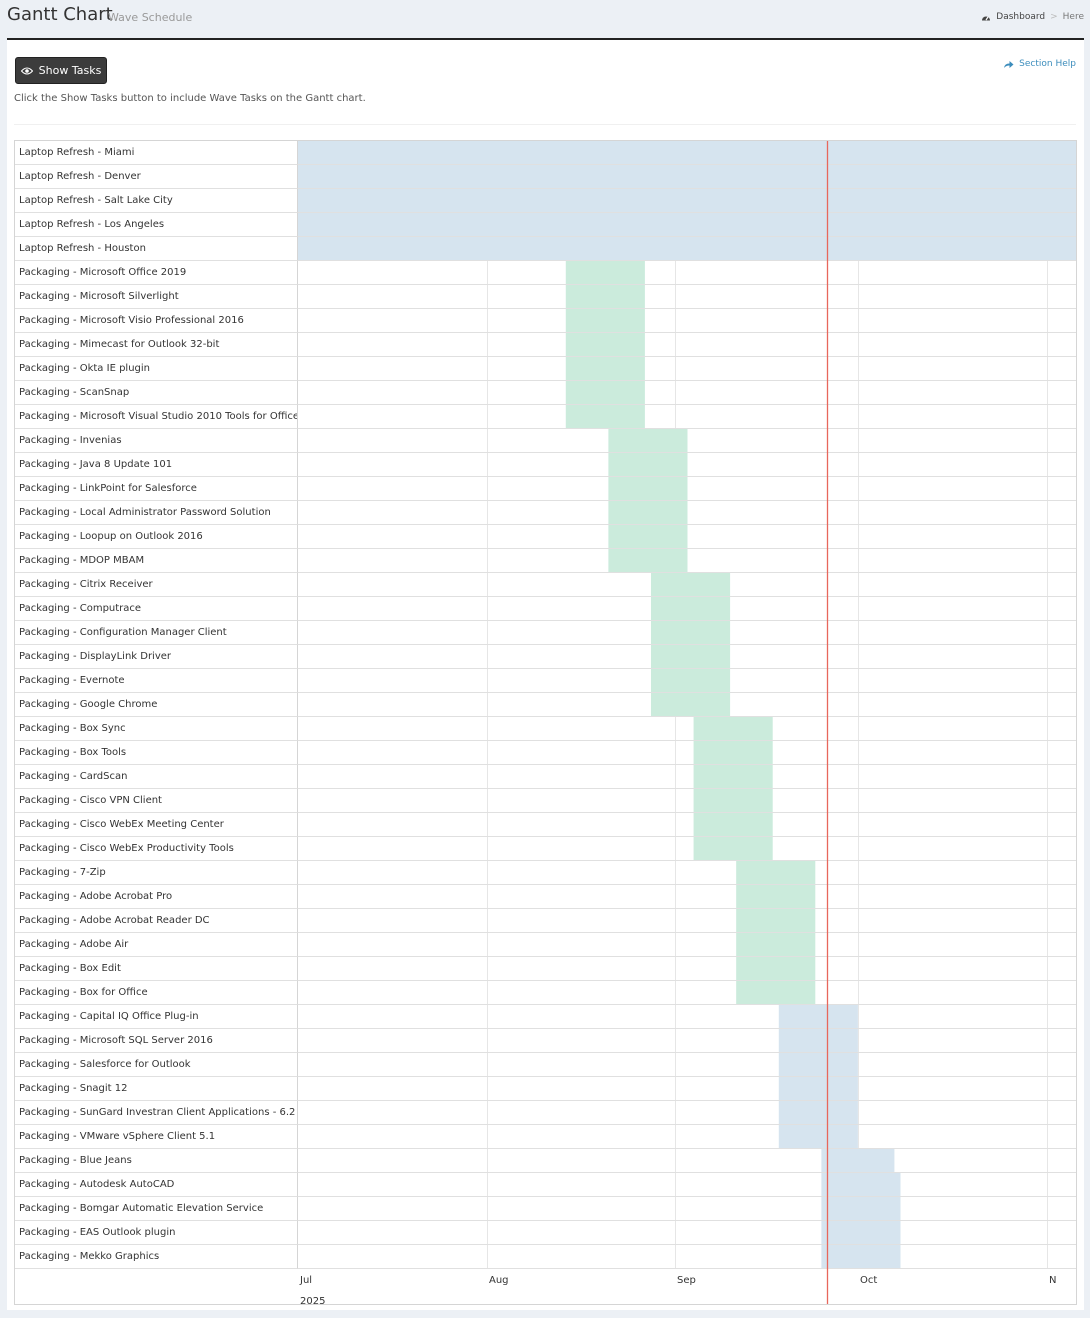 This screenshot has height=1318, width=1090. I want to click on task-label: Packaging - CardScan, so click(156, 777).